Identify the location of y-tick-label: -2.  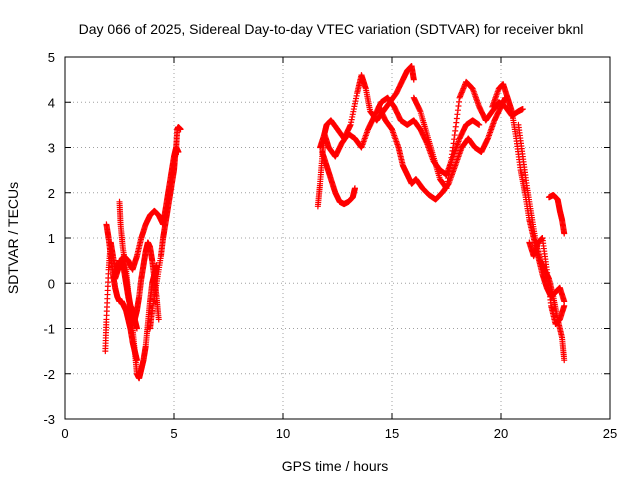
(49, 374).